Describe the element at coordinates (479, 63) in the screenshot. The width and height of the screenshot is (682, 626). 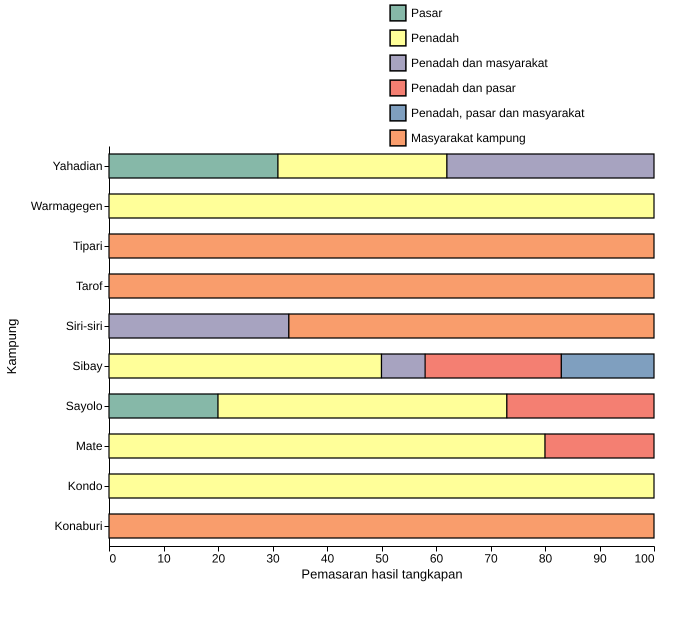
I see `legend-label: Penadah dan masyarakat` at that location.